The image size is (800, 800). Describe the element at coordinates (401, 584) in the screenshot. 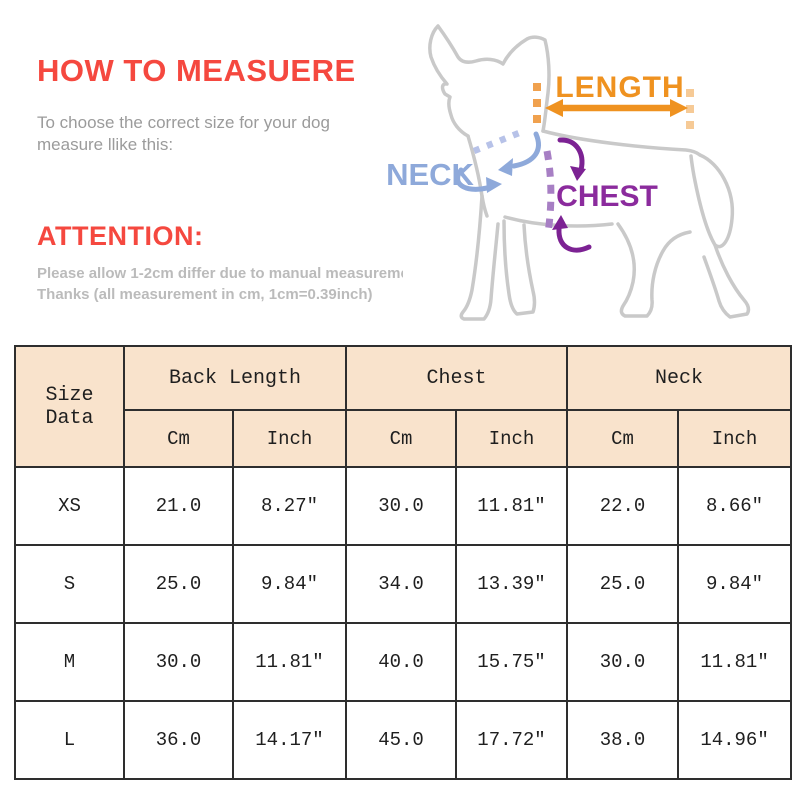

I see `value-cell: 34.0` at that location.